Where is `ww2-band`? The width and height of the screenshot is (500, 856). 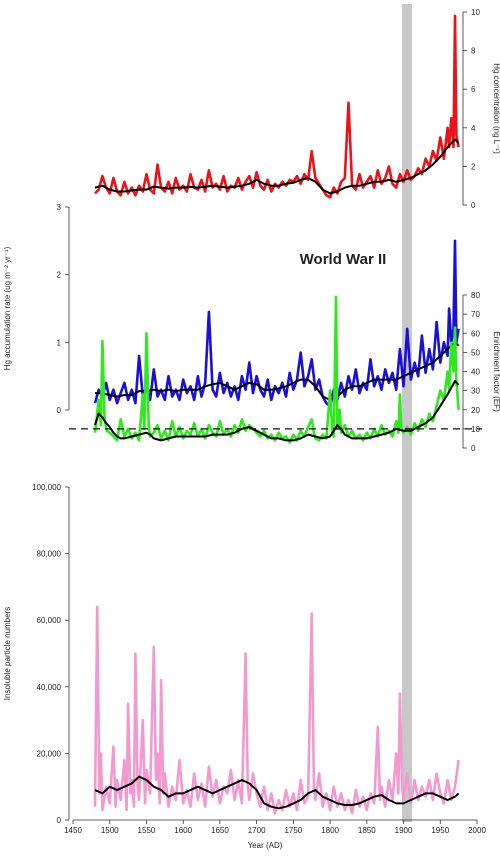
ww2-band is located at coordinates (407, 413).